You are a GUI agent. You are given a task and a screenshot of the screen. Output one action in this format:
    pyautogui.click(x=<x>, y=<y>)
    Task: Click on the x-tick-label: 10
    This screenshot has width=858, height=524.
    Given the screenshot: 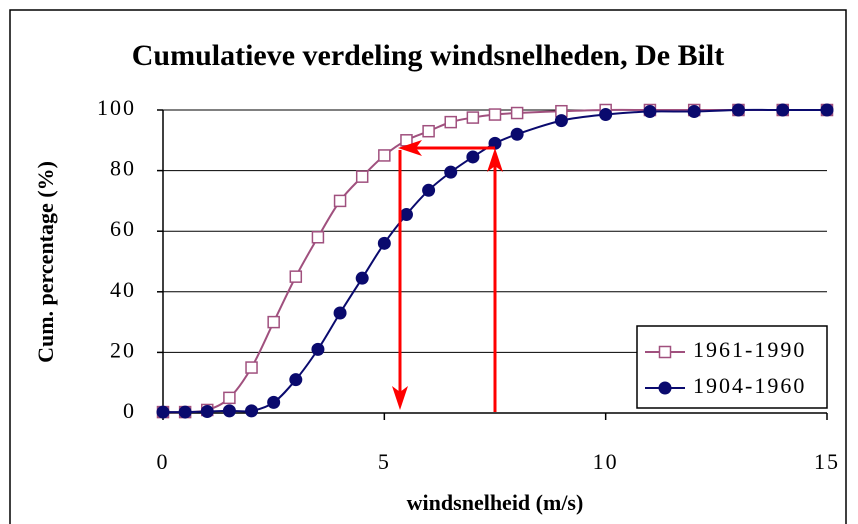 What is the action you would take?
    pyautogui.click(x=606, y=461)
    